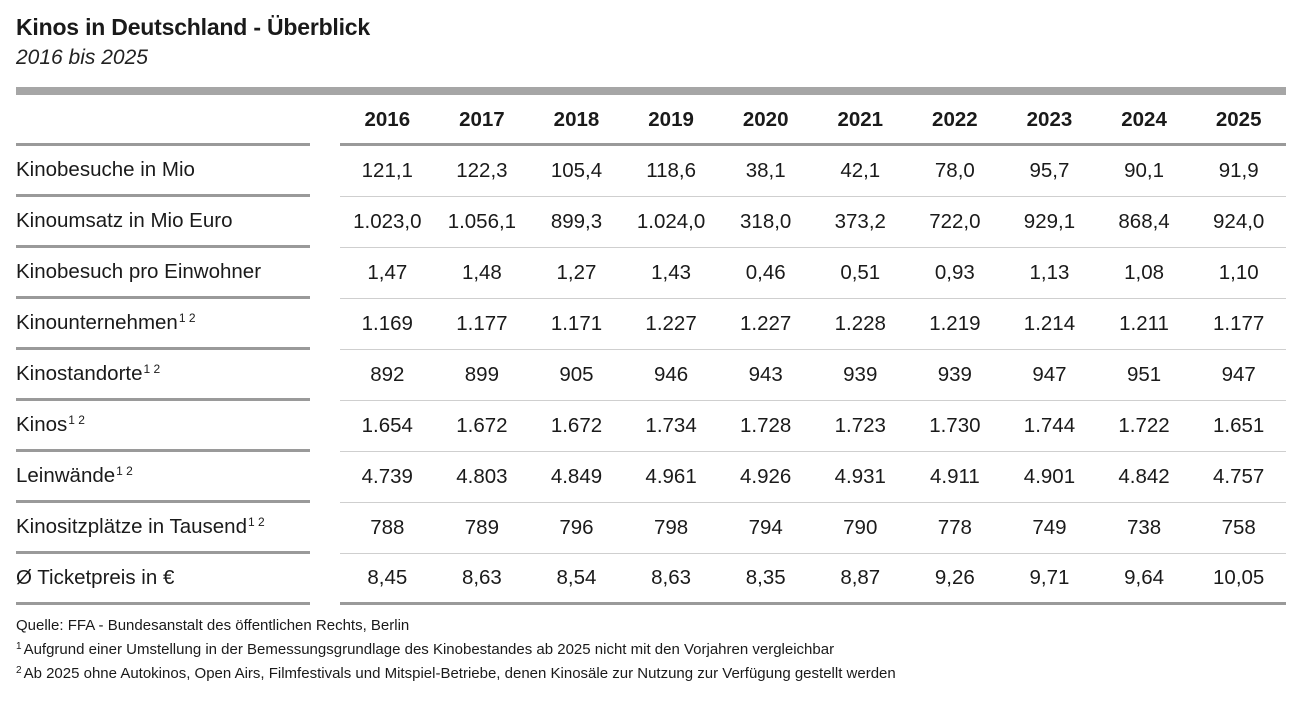  What do you see at coordinates (163, 375) in the screenshot?
I see `row-label: Kinostandorte1 2` at bounding box center [163, 375].